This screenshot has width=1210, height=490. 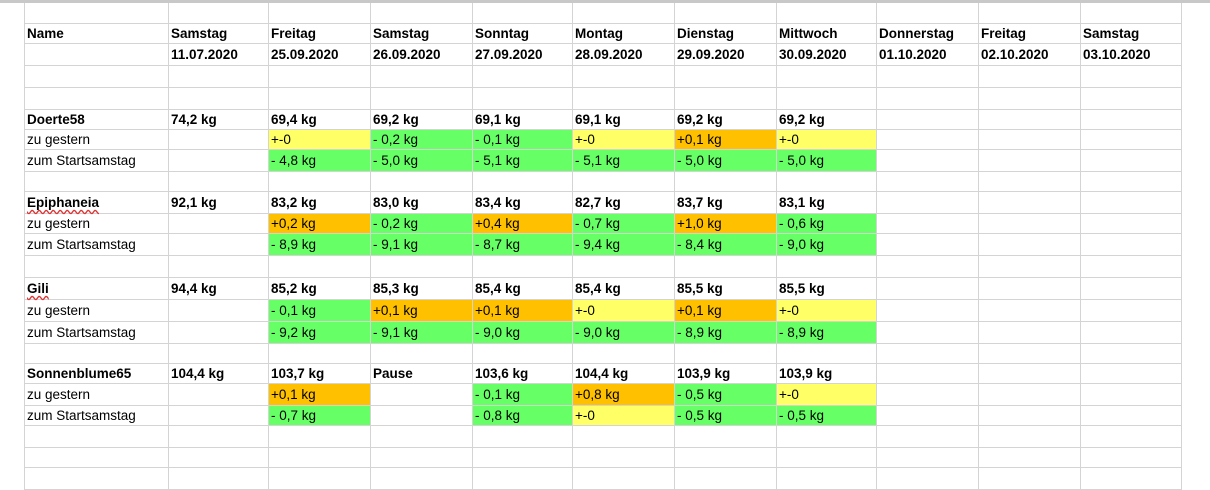 What do you see at coordinates (502, 373) in the screenshot?
I see `weight-cell: 103,6 kg` at bounding box center [502, 373].